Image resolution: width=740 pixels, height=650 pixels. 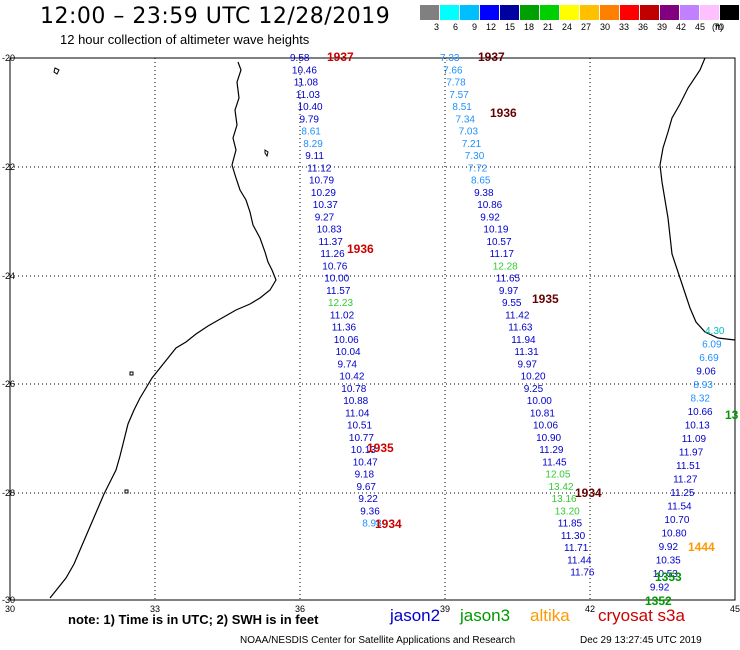 What do you see at coordinates (688, 466) in the screenshot?
I see `wave-height-value: 11.51` at bounding box center [688, 466].